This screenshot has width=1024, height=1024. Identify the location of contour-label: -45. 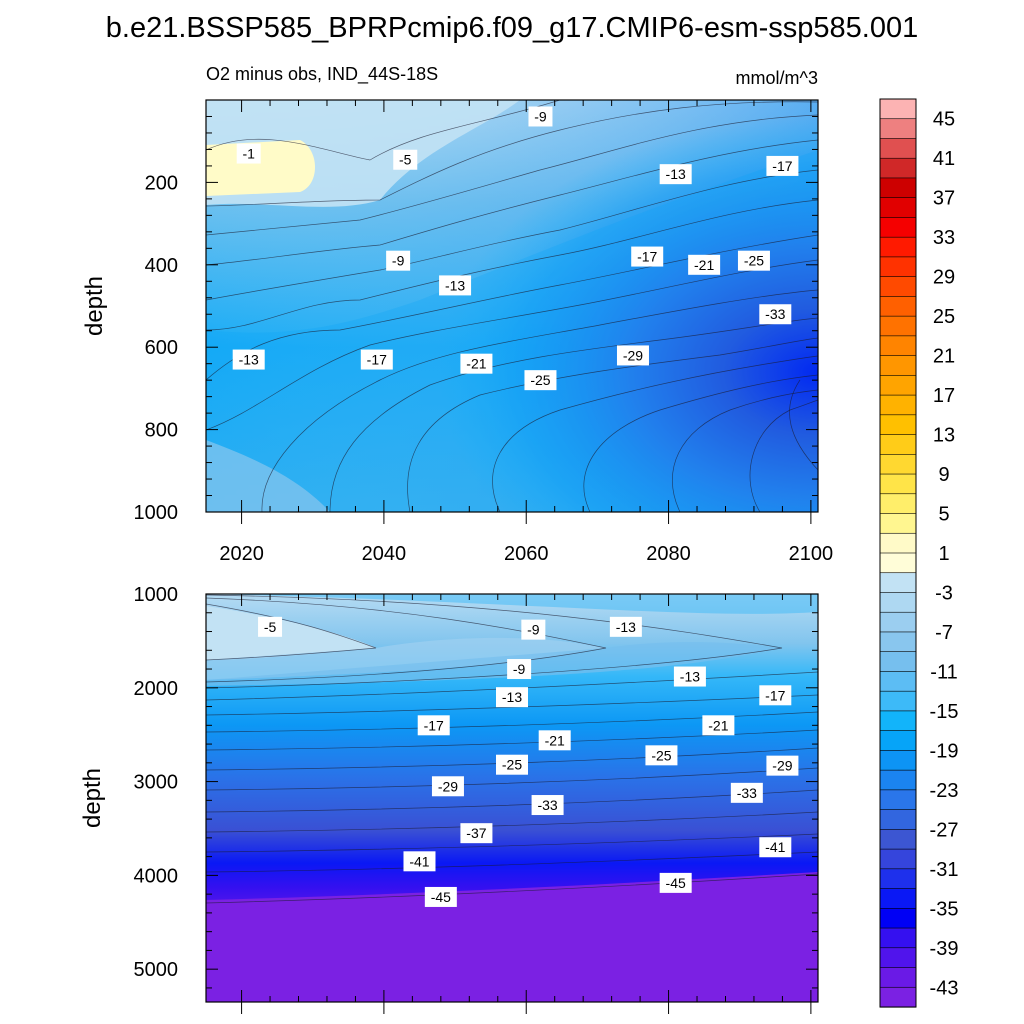
(675, 882).